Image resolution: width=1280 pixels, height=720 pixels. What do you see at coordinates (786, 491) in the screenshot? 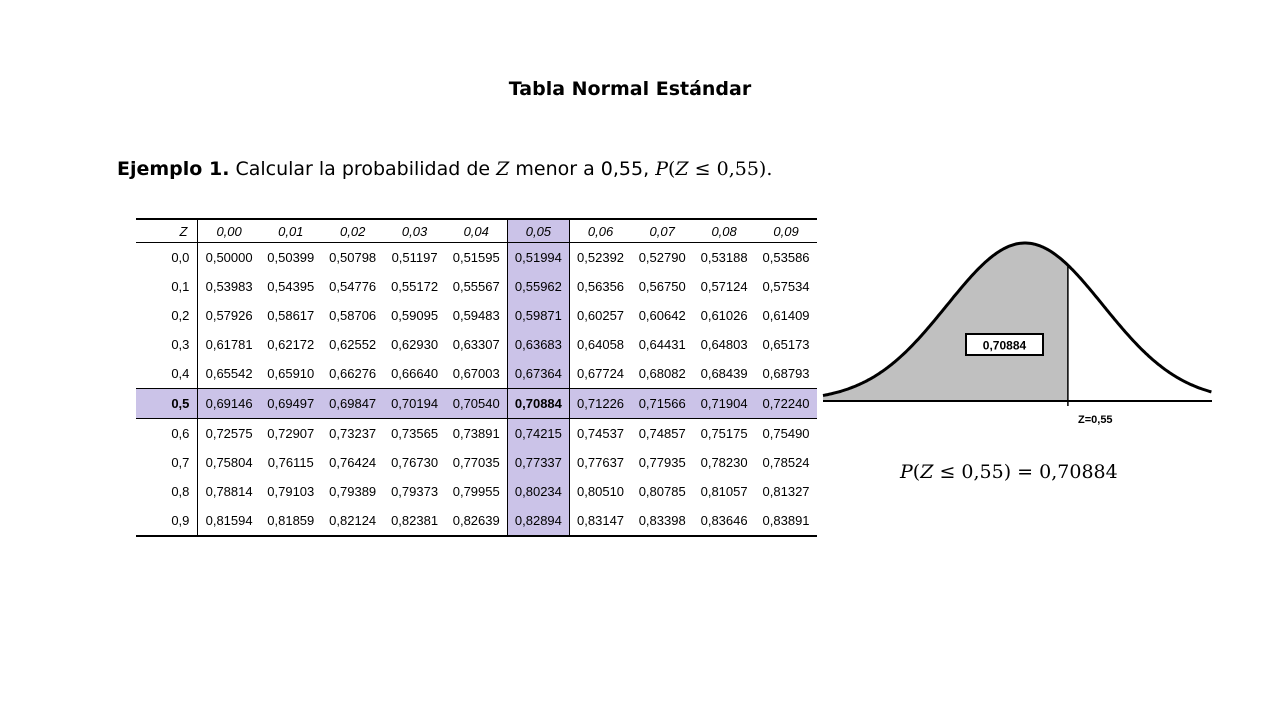
I see `table-cell: 0,81327` at bounding box center [786, 491].